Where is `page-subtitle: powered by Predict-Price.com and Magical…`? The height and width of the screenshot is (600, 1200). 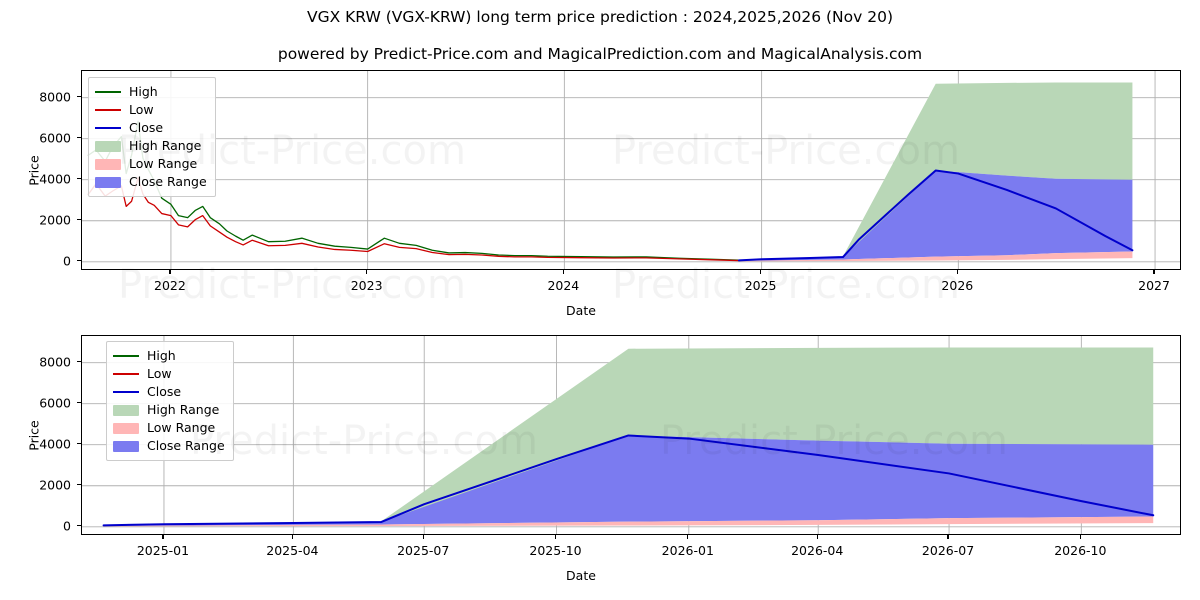
page-subtitle: powered by Predict-Price.com and Magical… is located at coordinates (600, 54).